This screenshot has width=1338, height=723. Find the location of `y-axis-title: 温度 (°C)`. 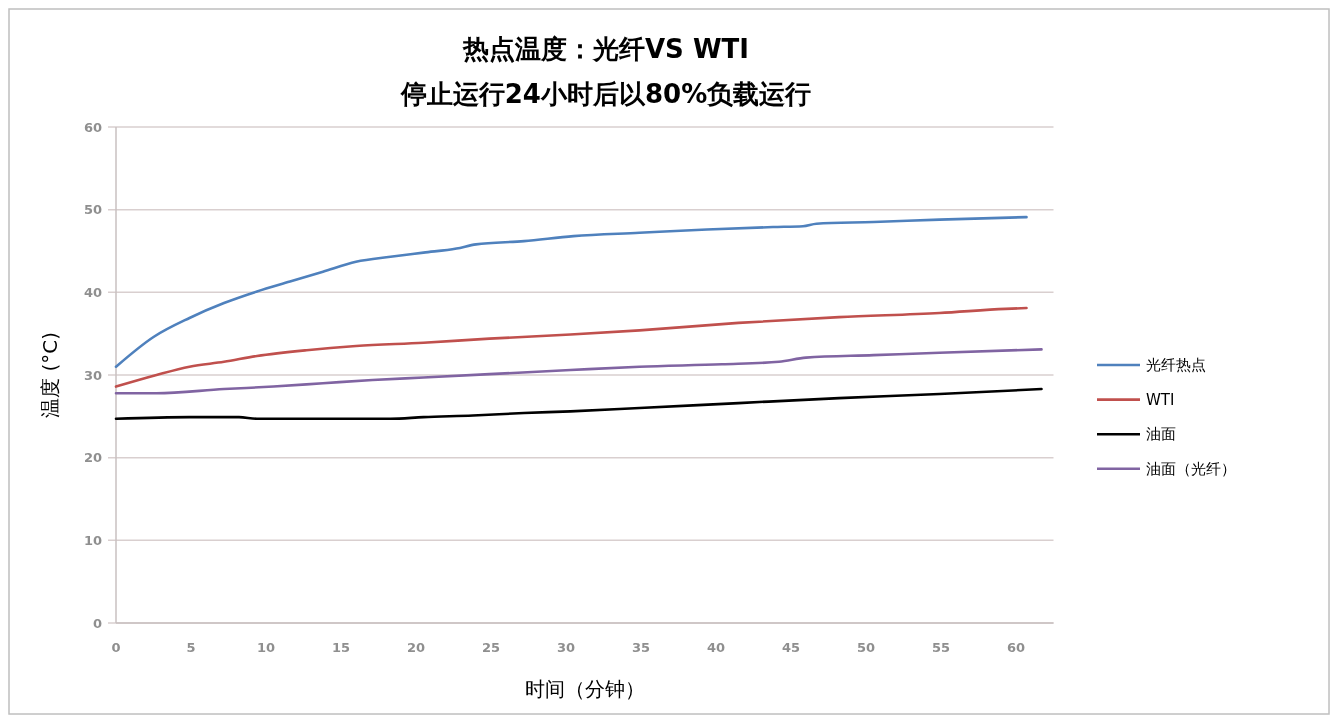

y-axis-title: 温度 (°C) is located at coordinates (50, 375).